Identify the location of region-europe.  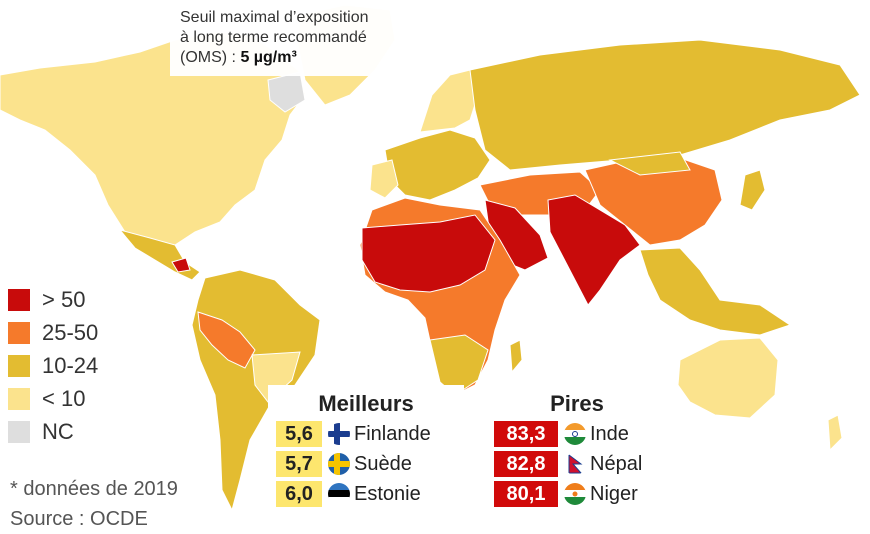
(437, 165).